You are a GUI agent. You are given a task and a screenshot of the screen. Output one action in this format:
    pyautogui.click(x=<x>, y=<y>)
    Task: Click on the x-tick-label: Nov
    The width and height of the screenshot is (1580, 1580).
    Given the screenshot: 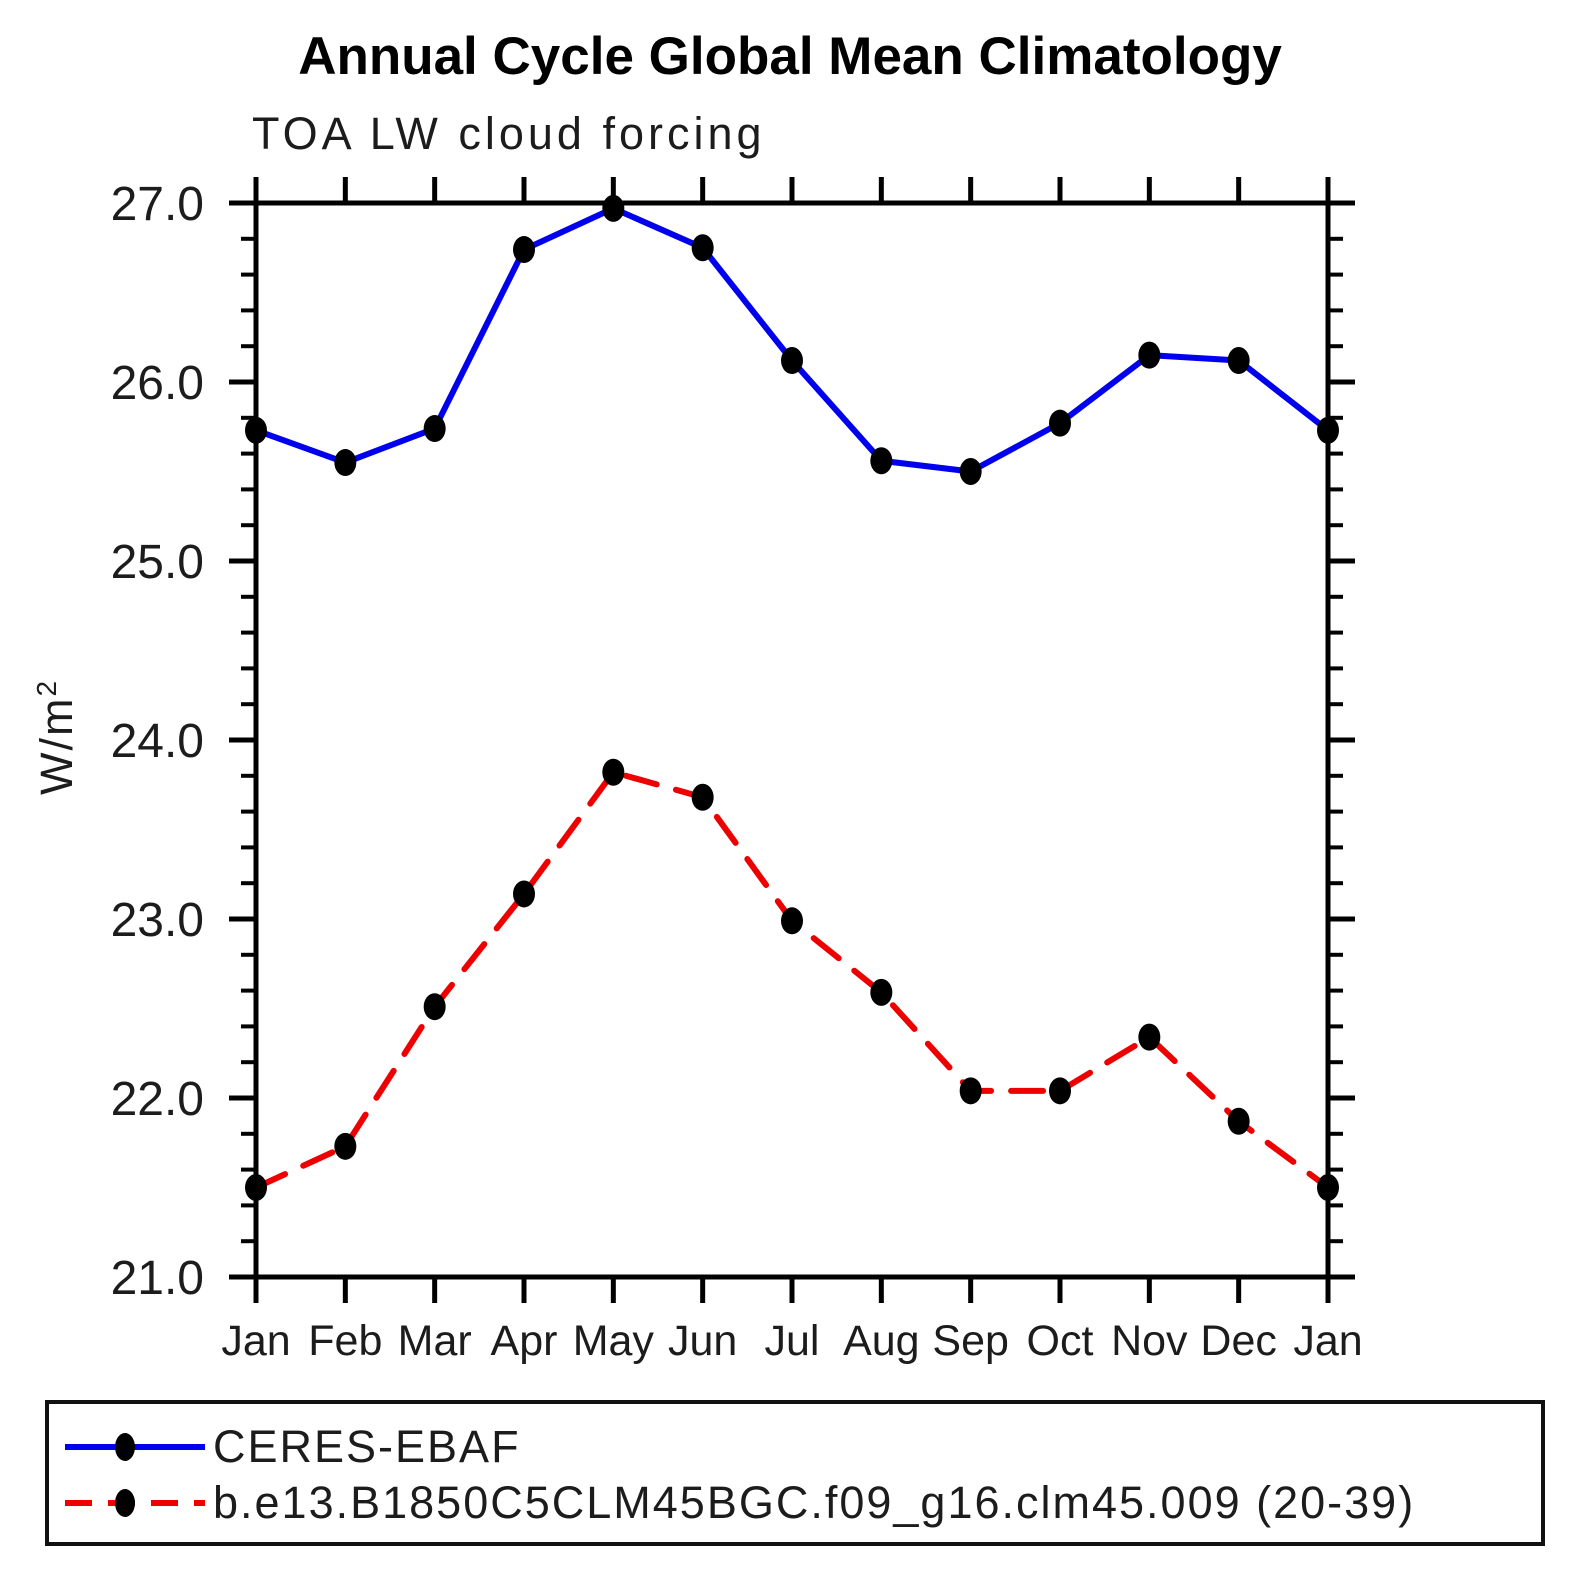 What is the action you would take?
    pyautogui.click(x=1149, y=1341)
    